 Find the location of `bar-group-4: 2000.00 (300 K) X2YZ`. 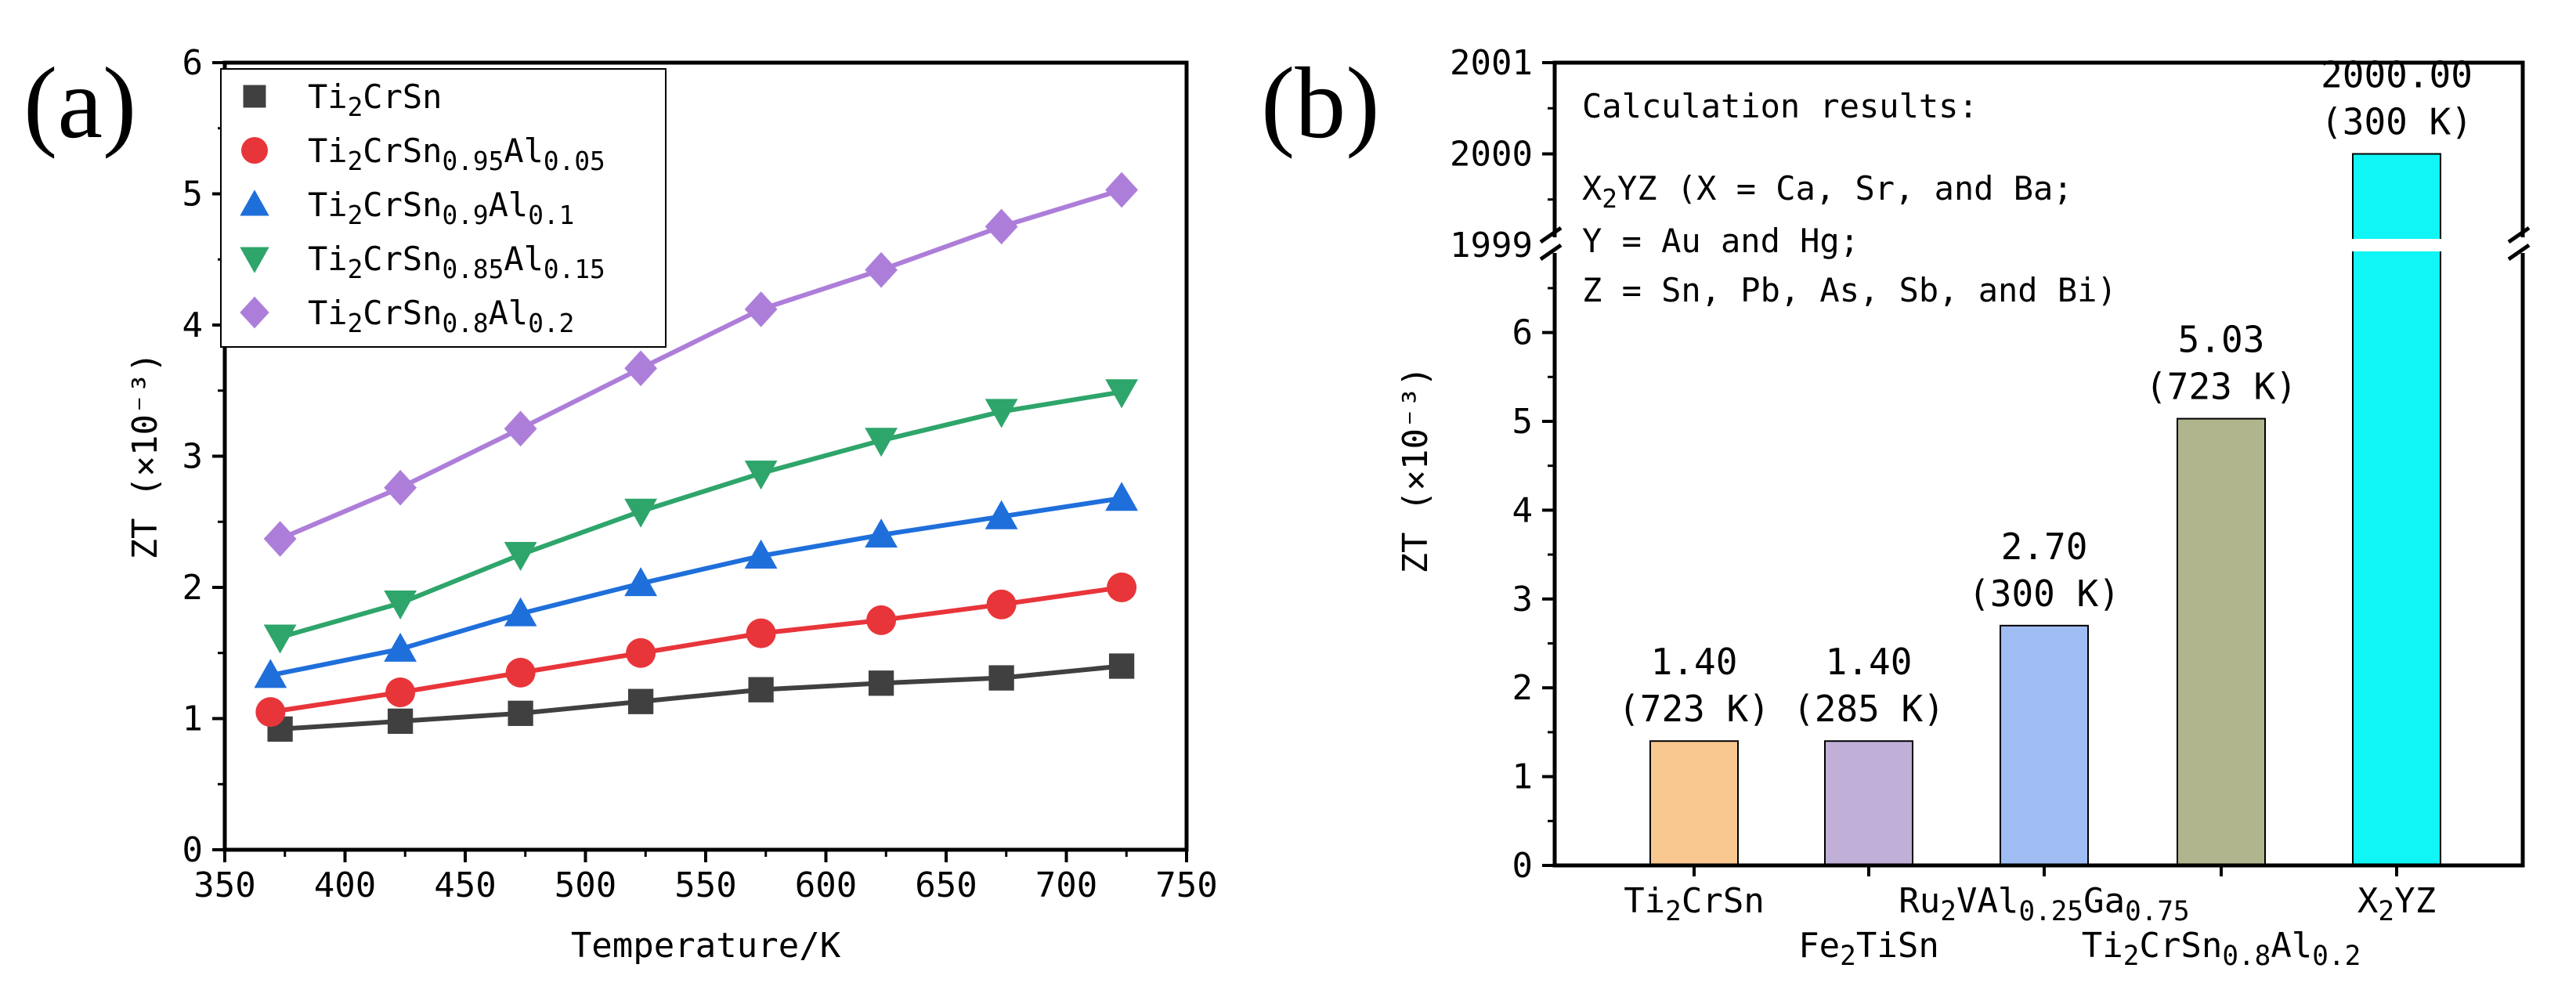

bar-group-4: 2000.00 (300 K) X2YZ is located at coordinates (2397, 491).